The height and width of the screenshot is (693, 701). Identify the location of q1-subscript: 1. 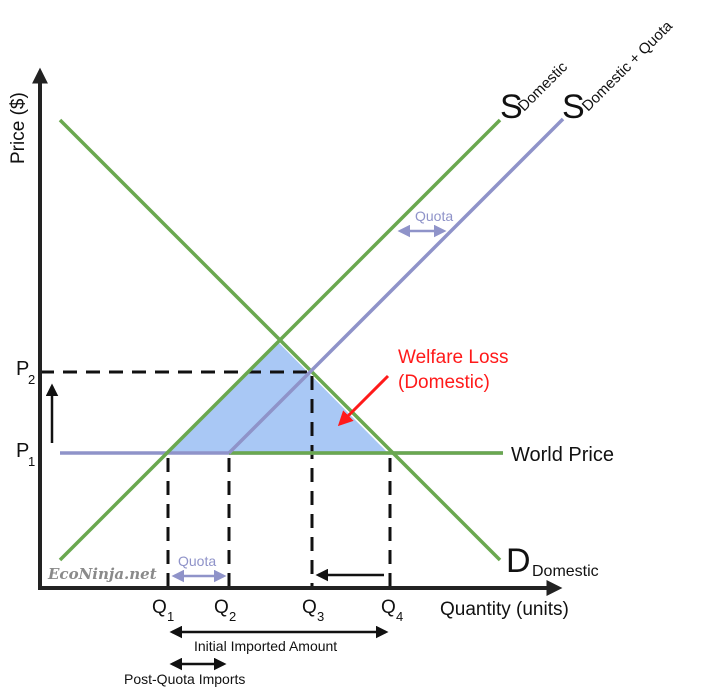
(170, 616).